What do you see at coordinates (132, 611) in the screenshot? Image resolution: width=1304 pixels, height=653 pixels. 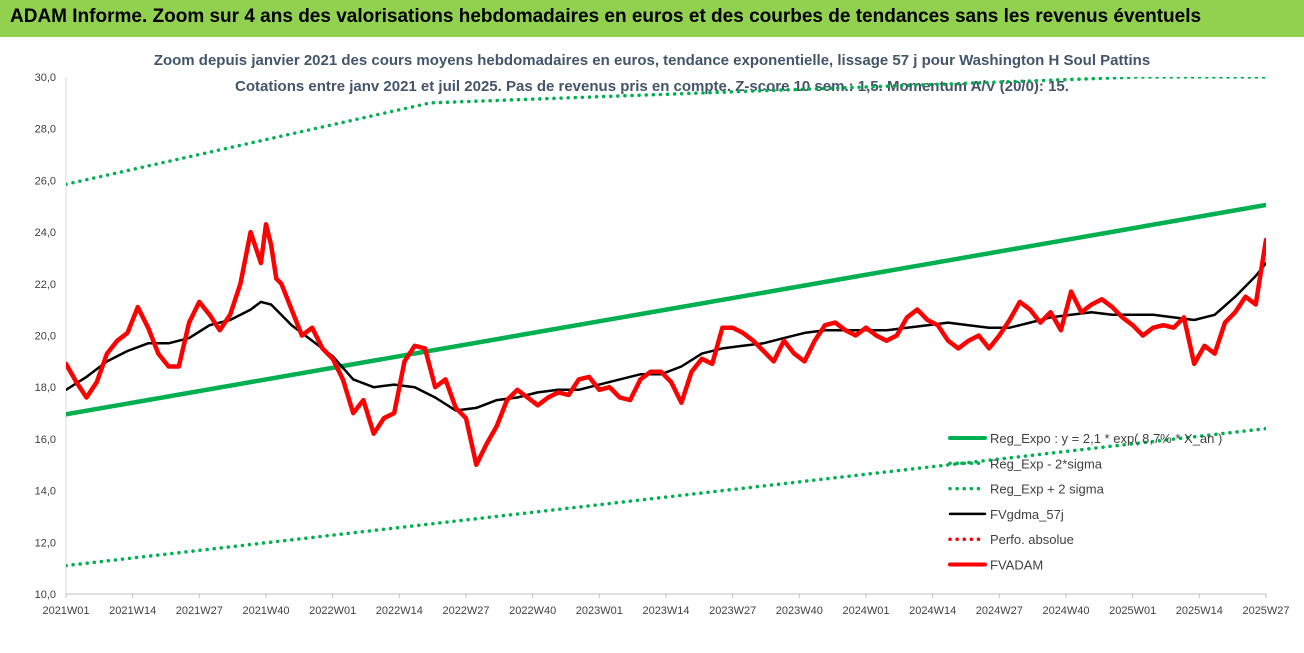 I see `x-tick-label: 2021W14` at bounding box center [132, 611].